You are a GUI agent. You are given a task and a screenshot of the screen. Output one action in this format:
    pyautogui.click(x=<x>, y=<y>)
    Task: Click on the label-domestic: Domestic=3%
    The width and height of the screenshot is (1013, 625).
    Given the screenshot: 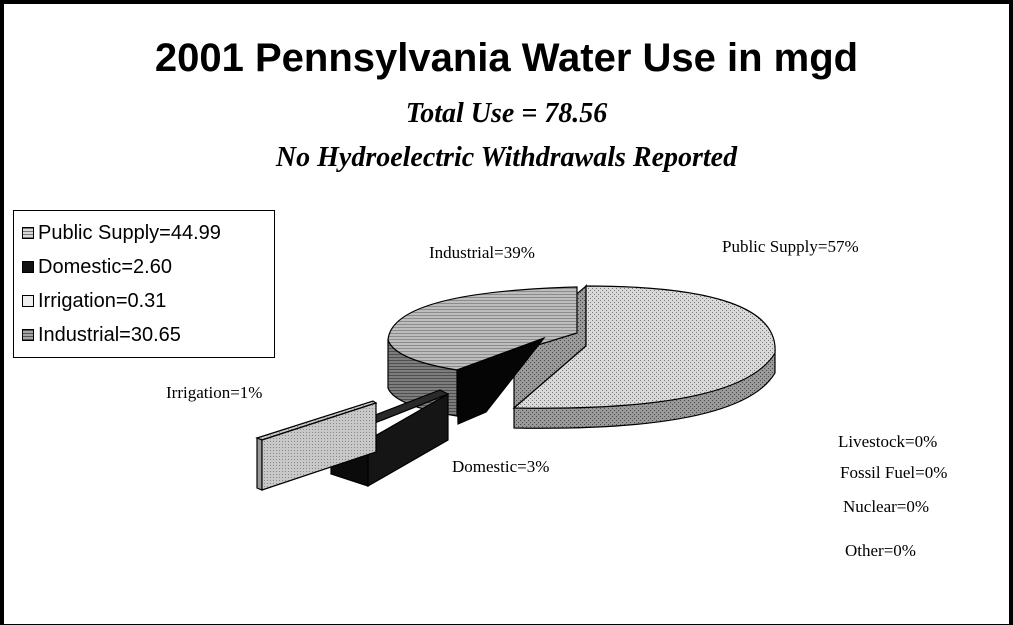 What is the action you would take?
    pyautogui.click(x=501, y=466)
    